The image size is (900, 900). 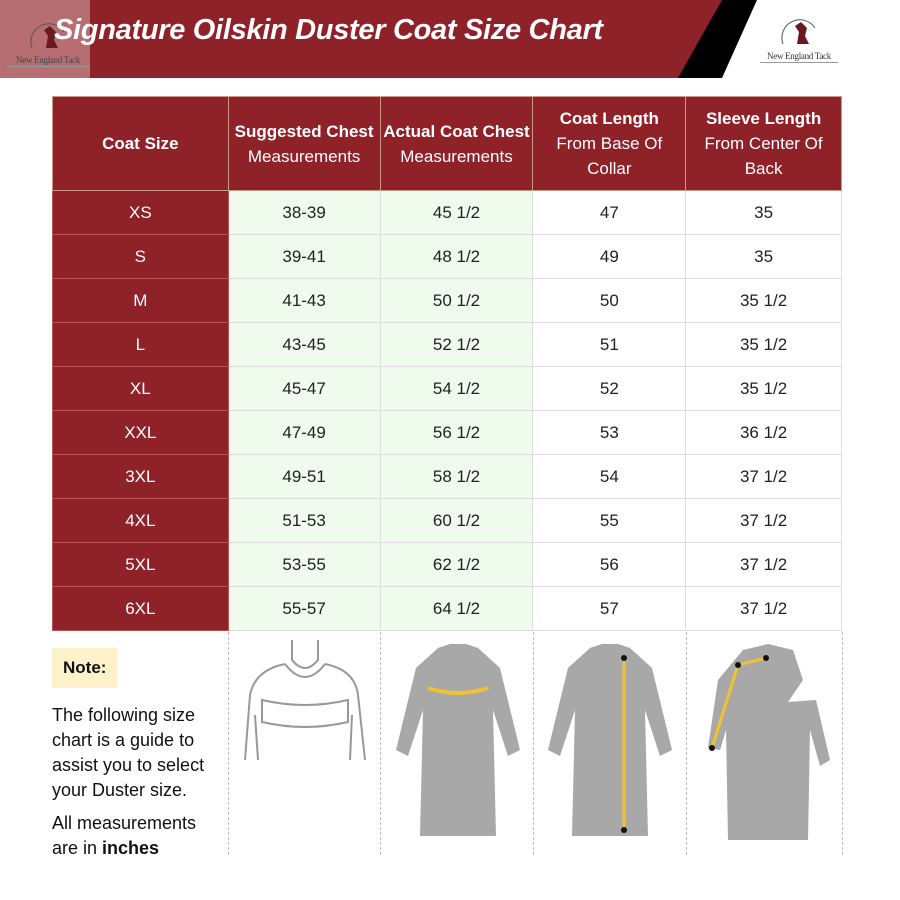 What do you see at coordinates (456, 520) in the screenshot?
I see `value-cell: 60 1/2` at bounding box center [456, 520].